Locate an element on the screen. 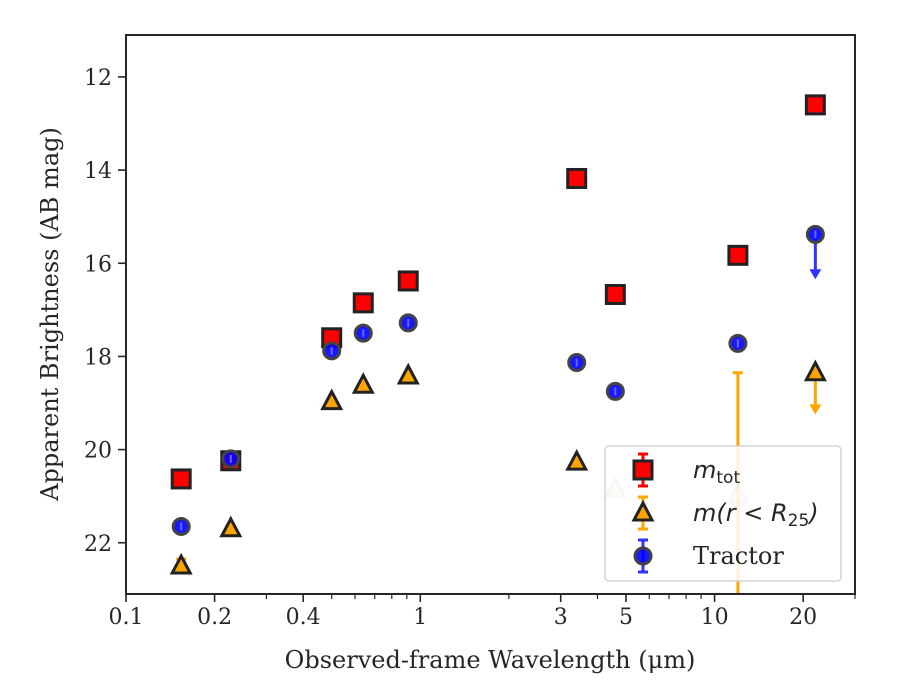  x-tick-label: 0.4 is located at coordinates (303, 617).